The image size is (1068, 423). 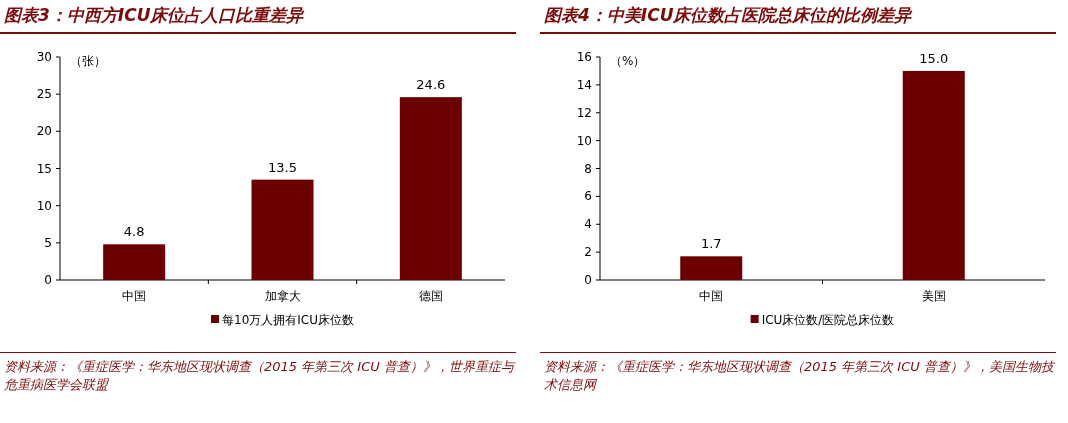 What do you see at coordinates (628, 61) in the screenshot?
I see `y-axis-title: （%）` at bounding box center [628, 61].